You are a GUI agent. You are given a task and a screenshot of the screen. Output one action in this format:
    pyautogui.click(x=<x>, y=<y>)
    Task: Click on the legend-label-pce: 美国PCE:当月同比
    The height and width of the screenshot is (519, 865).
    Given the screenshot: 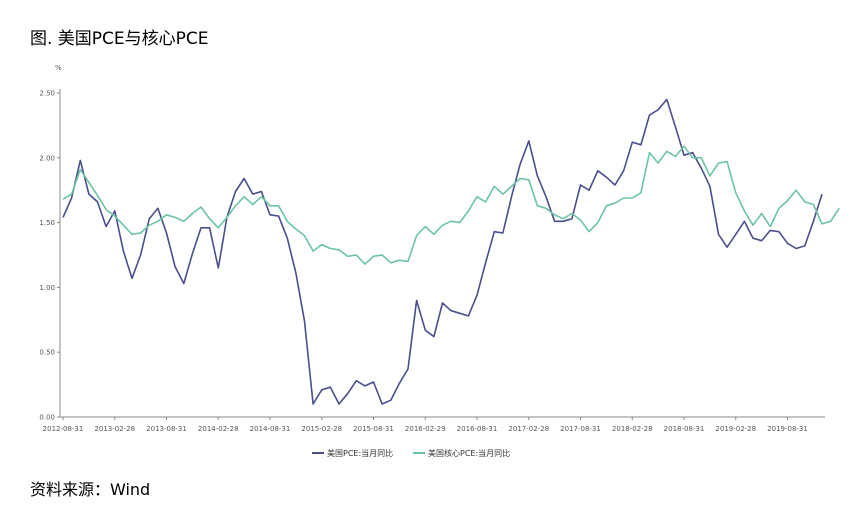 What is the action you would take?
    pyautogui.click(x=360, y=453)
    